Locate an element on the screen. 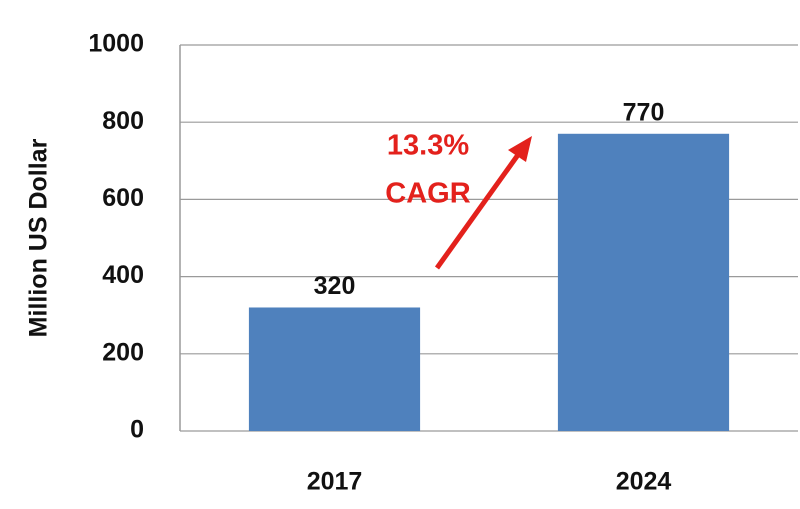 This screenshot has height=509, width=800. data-label: 770 is located at coordinates (644, 112).